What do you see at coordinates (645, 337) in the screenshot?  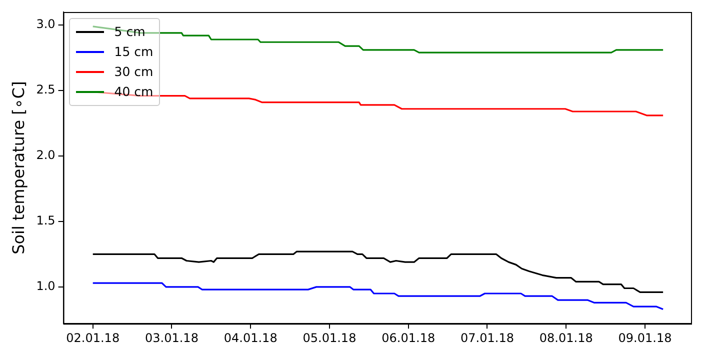 I see `x-tick-label: 09.01.18` at bounding box center [645, 337].